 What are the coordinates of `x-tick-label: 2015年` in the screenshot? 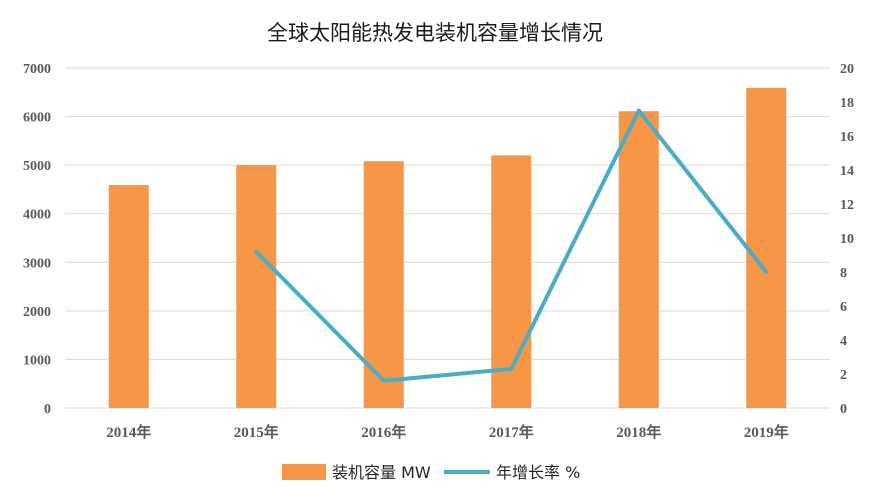 It's located at (256, 432).